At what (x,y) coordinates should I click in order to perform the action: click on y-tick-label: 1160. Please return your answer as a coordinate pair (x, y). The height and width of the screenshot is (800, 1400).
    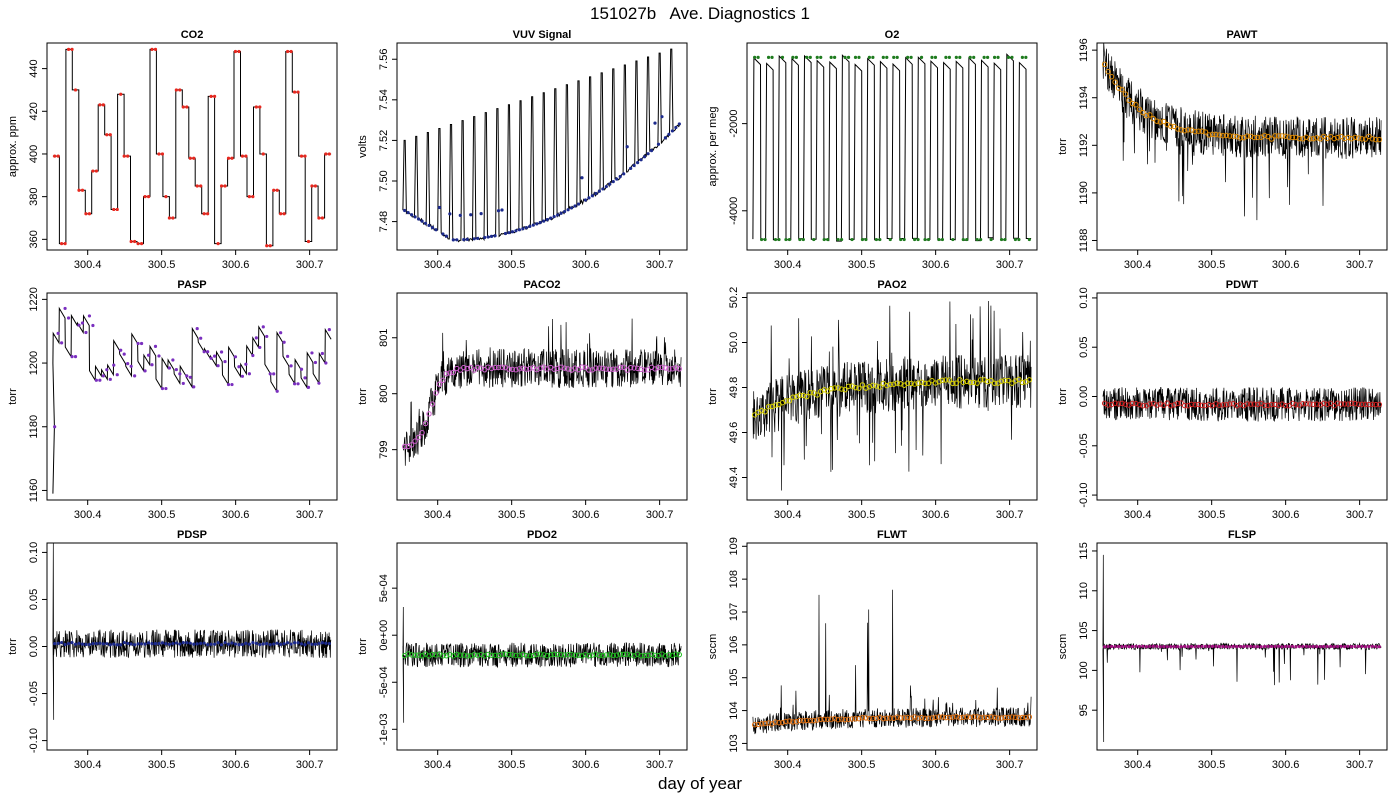
    Looking at the image, I should click on (34, 491).